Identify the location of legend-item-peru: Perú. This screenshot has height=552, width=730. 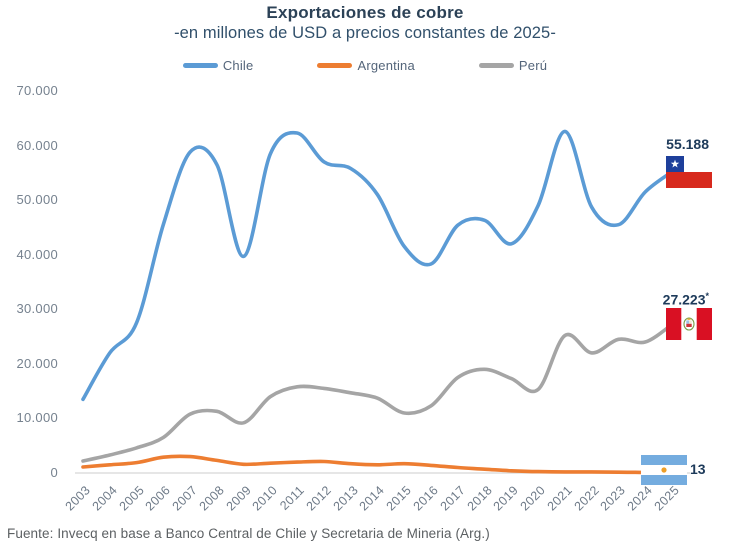
(513, 65).